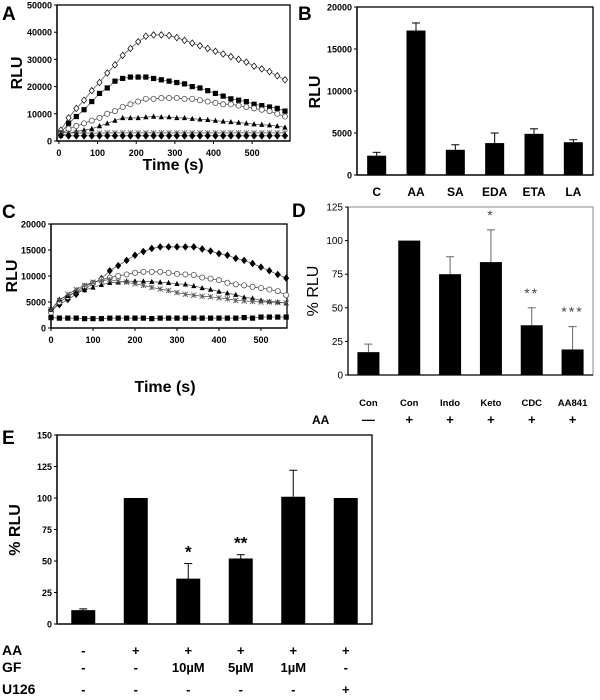 The image size is (600, 700). What do you see at coordinates (49, 142) in the screenshot?
I see `y-tick-label: 0` at bounding box center [49, 142].